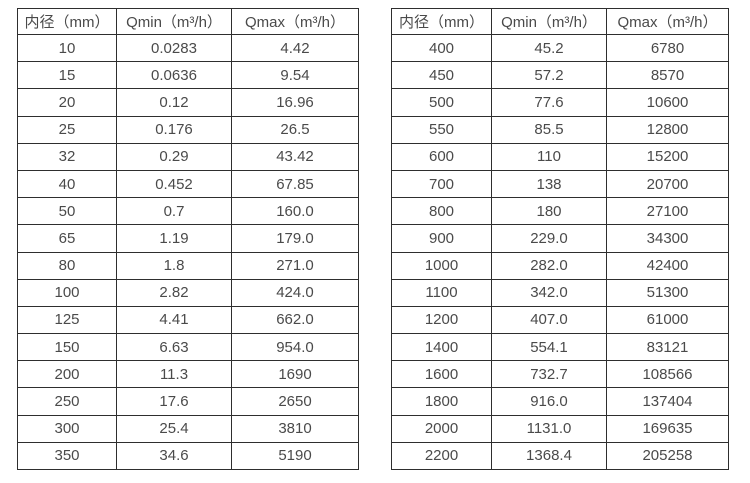 The image size is (750, 483). What do you see at coordinates (174, 184) in the screenshot?
I see `table-cell: 0.452` at bounding box center [174, 184].